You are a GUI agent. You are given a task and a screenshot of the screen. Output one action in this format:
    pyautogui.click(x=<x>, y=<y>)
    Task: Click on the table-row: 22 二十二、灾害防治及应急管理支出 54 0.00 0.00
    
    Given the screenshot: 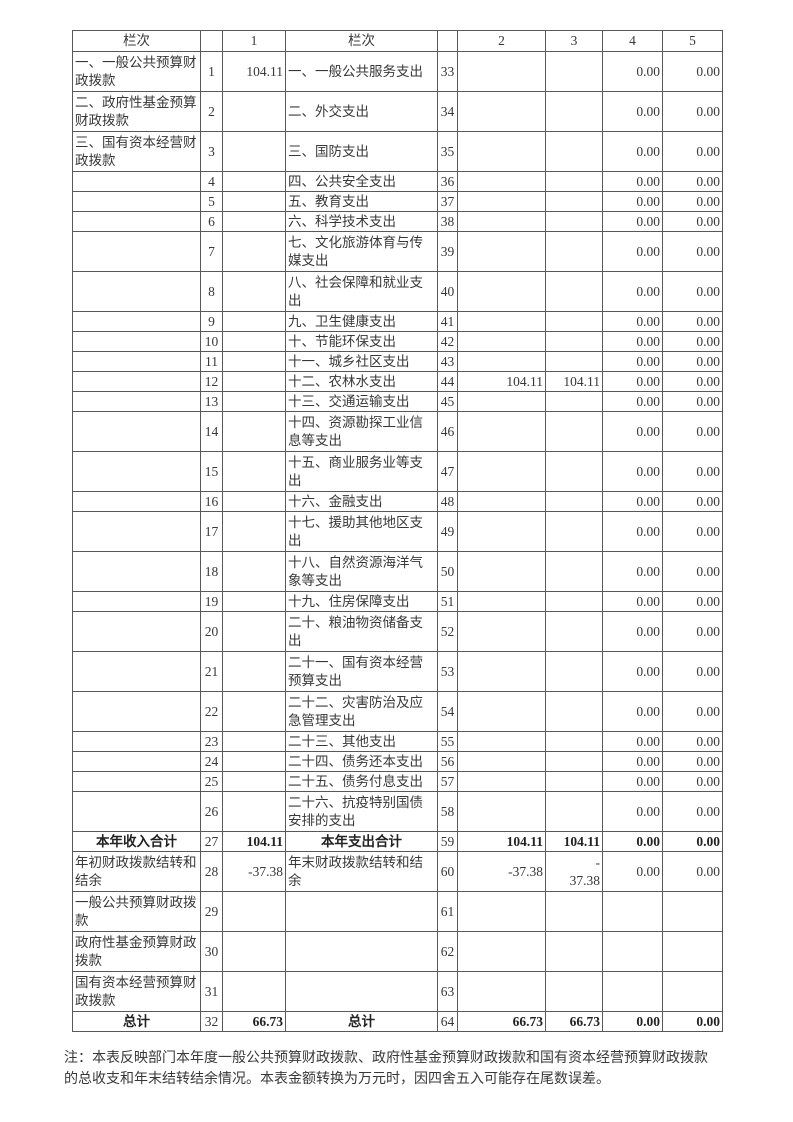 What is the action you would take?
    pyautogui.click(x=397, y=711)
    